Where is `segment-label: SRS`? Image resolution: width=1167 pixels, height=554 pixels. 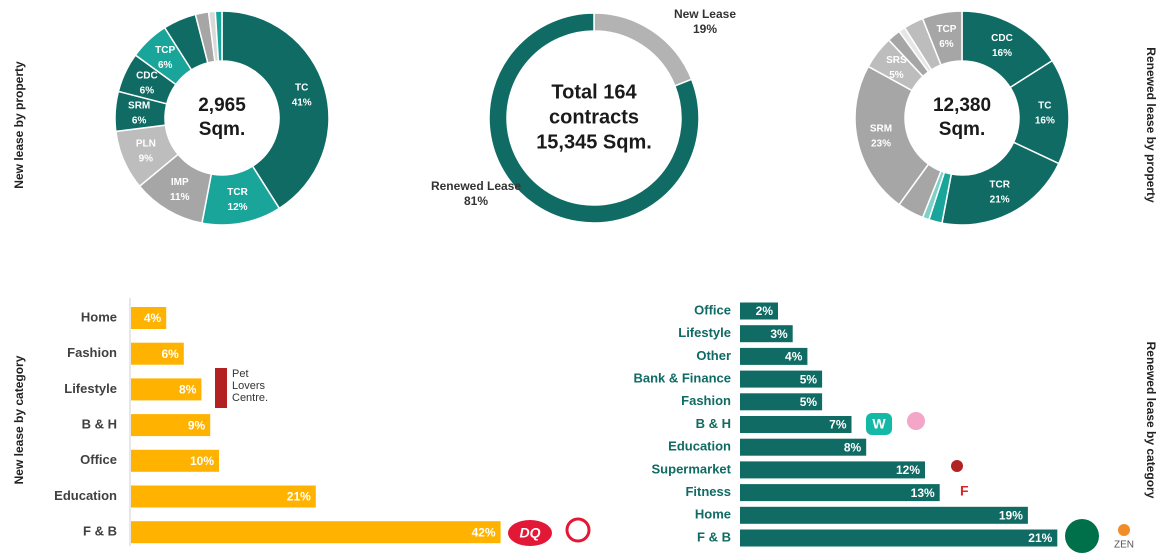 segment-label: SRS is located at coordinates (896, 60).